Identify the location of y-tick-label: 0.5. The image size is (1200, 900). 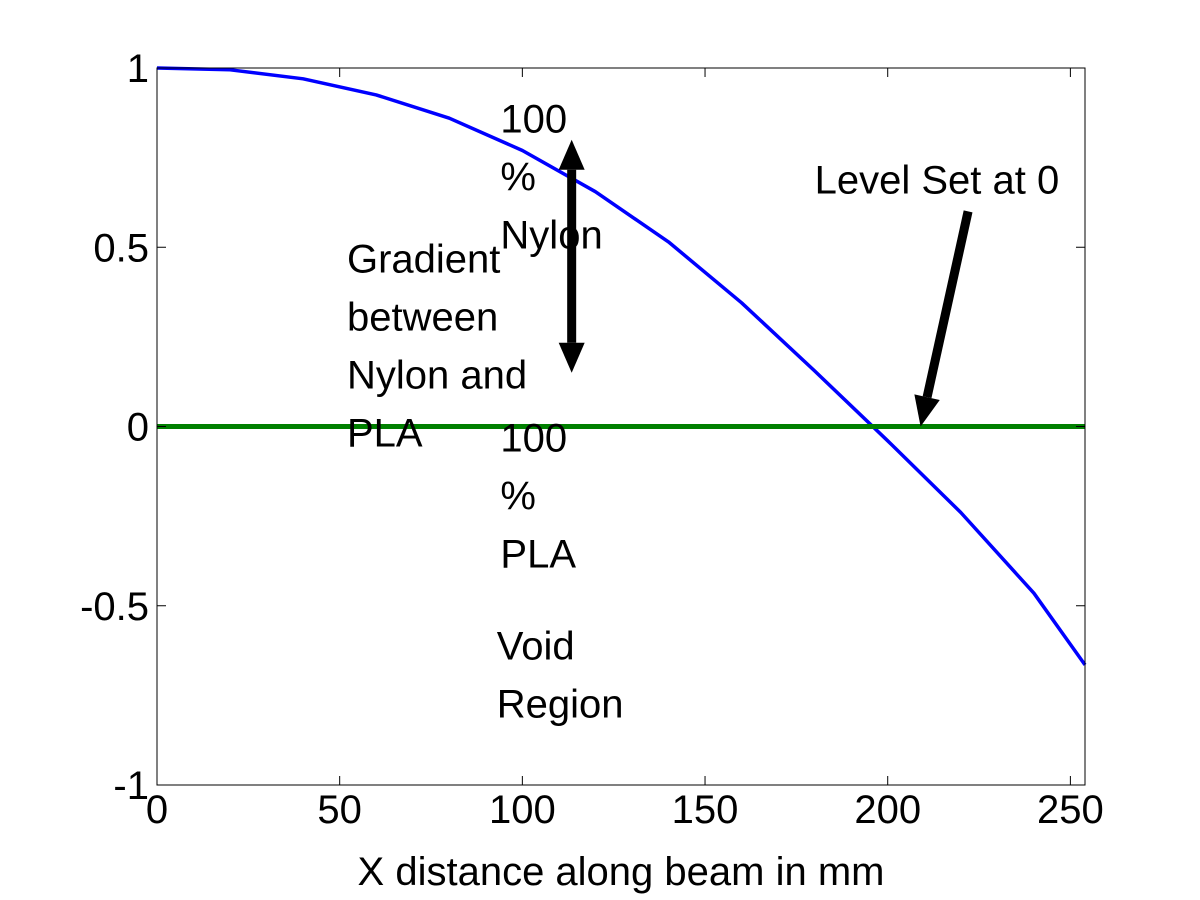
(121, 248).